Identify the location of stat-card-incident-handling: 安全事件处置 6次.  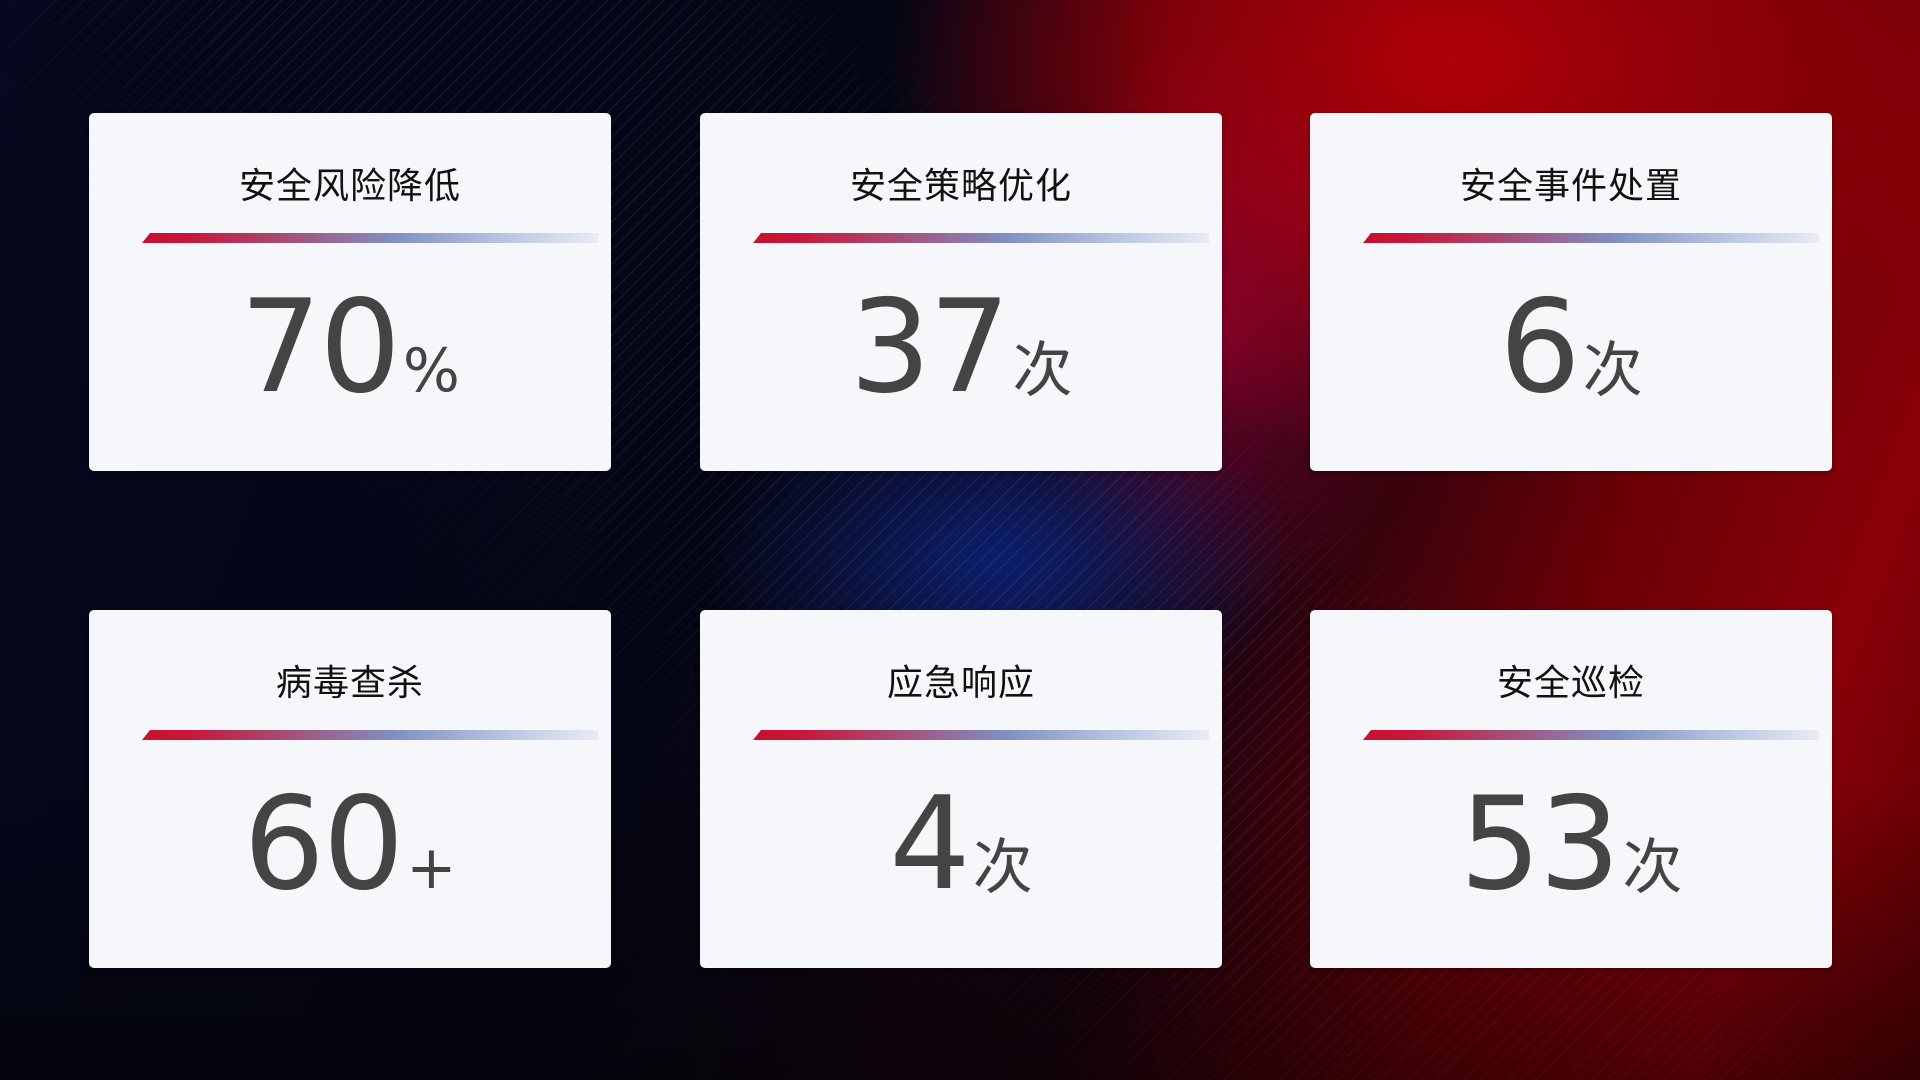
(1571, 292).